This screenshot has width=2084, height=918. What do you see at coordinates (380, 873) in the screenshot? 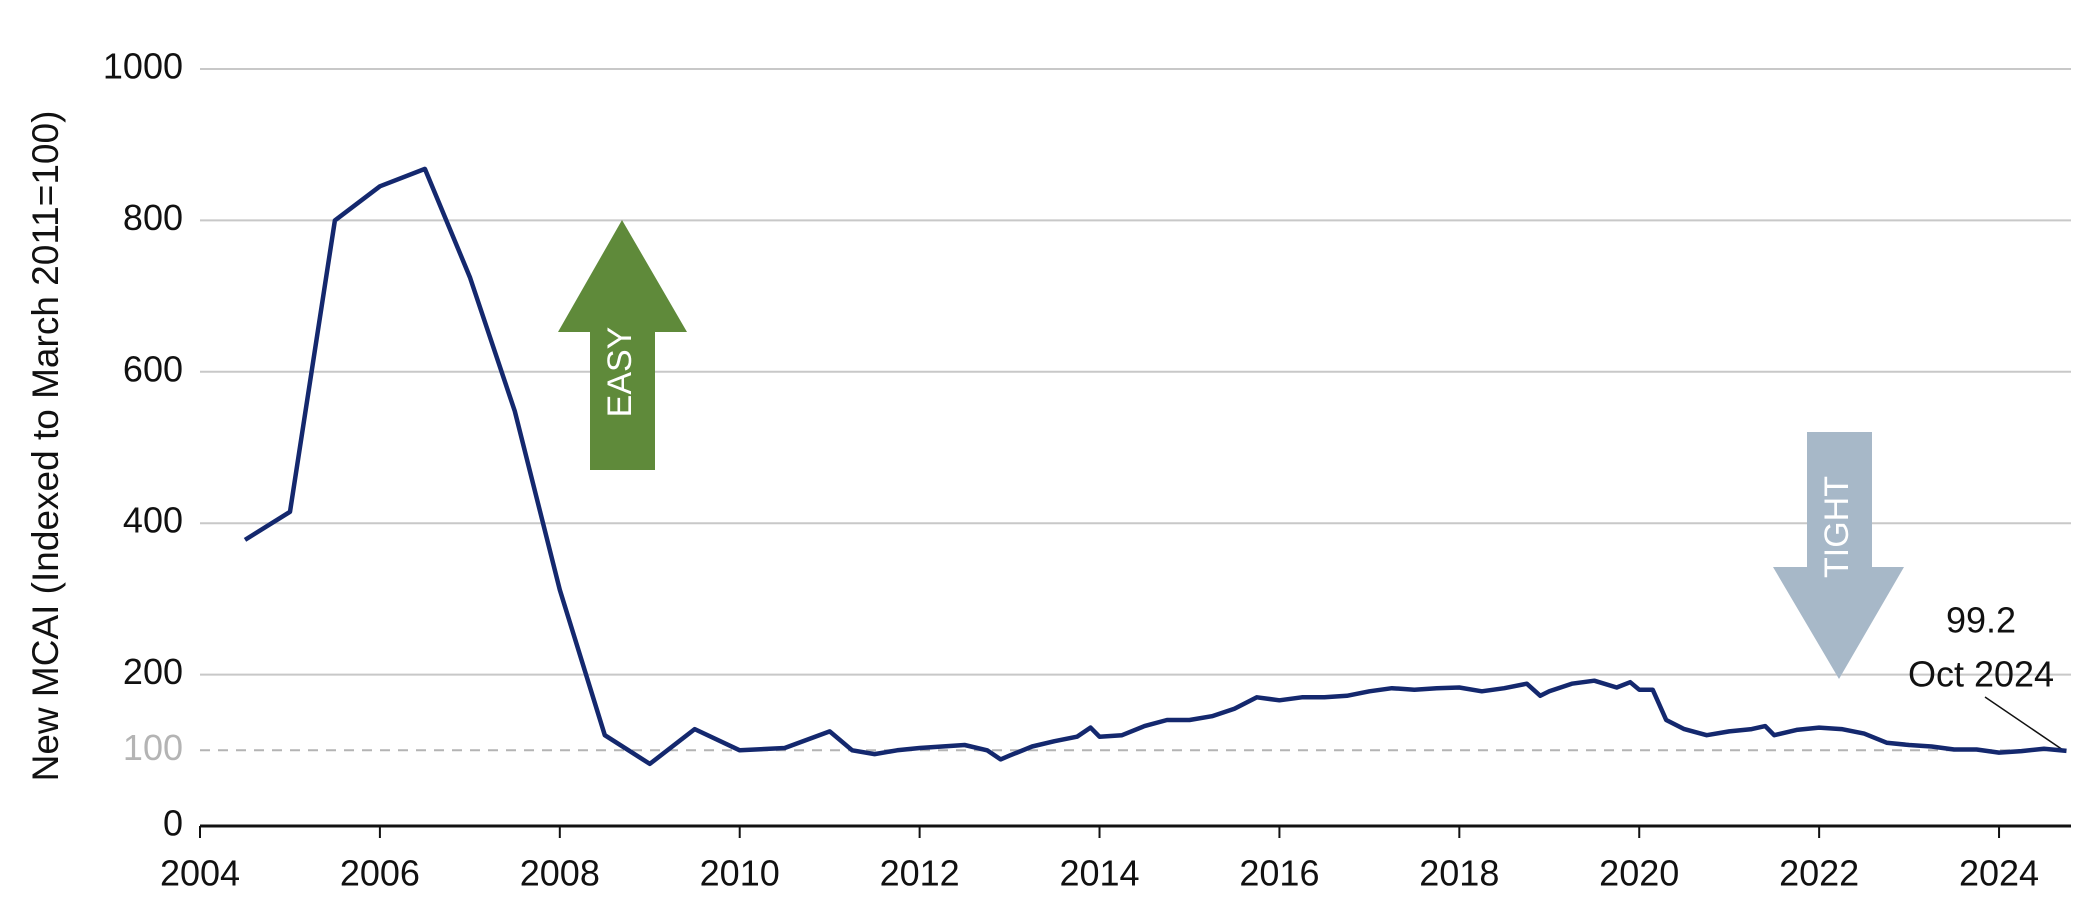
I see `x-tick-label: 2006` at bounding box center [380, 873].